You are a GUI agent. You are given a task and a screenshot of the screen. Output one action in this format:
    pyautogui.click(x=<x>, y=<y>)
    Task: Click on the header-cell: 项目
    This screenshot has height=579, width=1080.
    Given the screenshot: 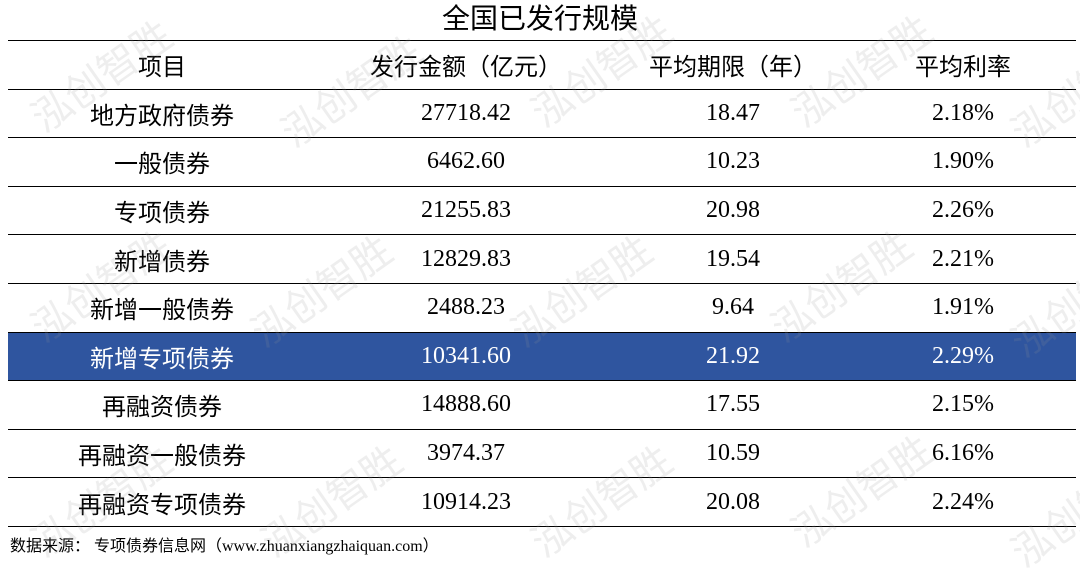 What is the action you would take?
    pyautogui.click(x=162, y=65)
    